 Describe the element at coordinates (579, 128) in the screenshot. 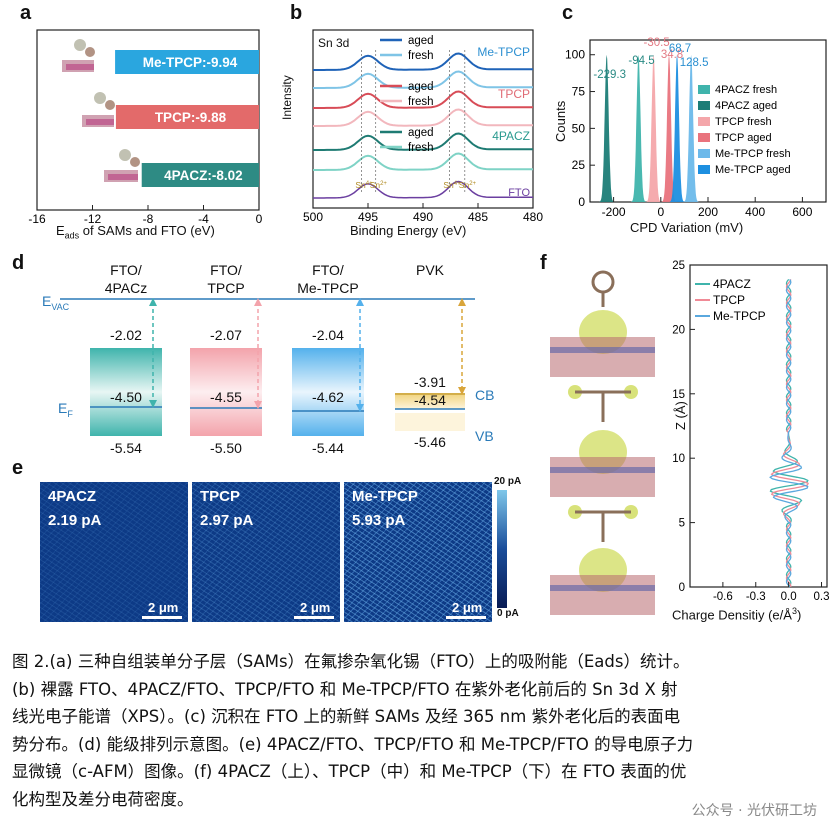

I see `y-tick-label: 50` at that location.